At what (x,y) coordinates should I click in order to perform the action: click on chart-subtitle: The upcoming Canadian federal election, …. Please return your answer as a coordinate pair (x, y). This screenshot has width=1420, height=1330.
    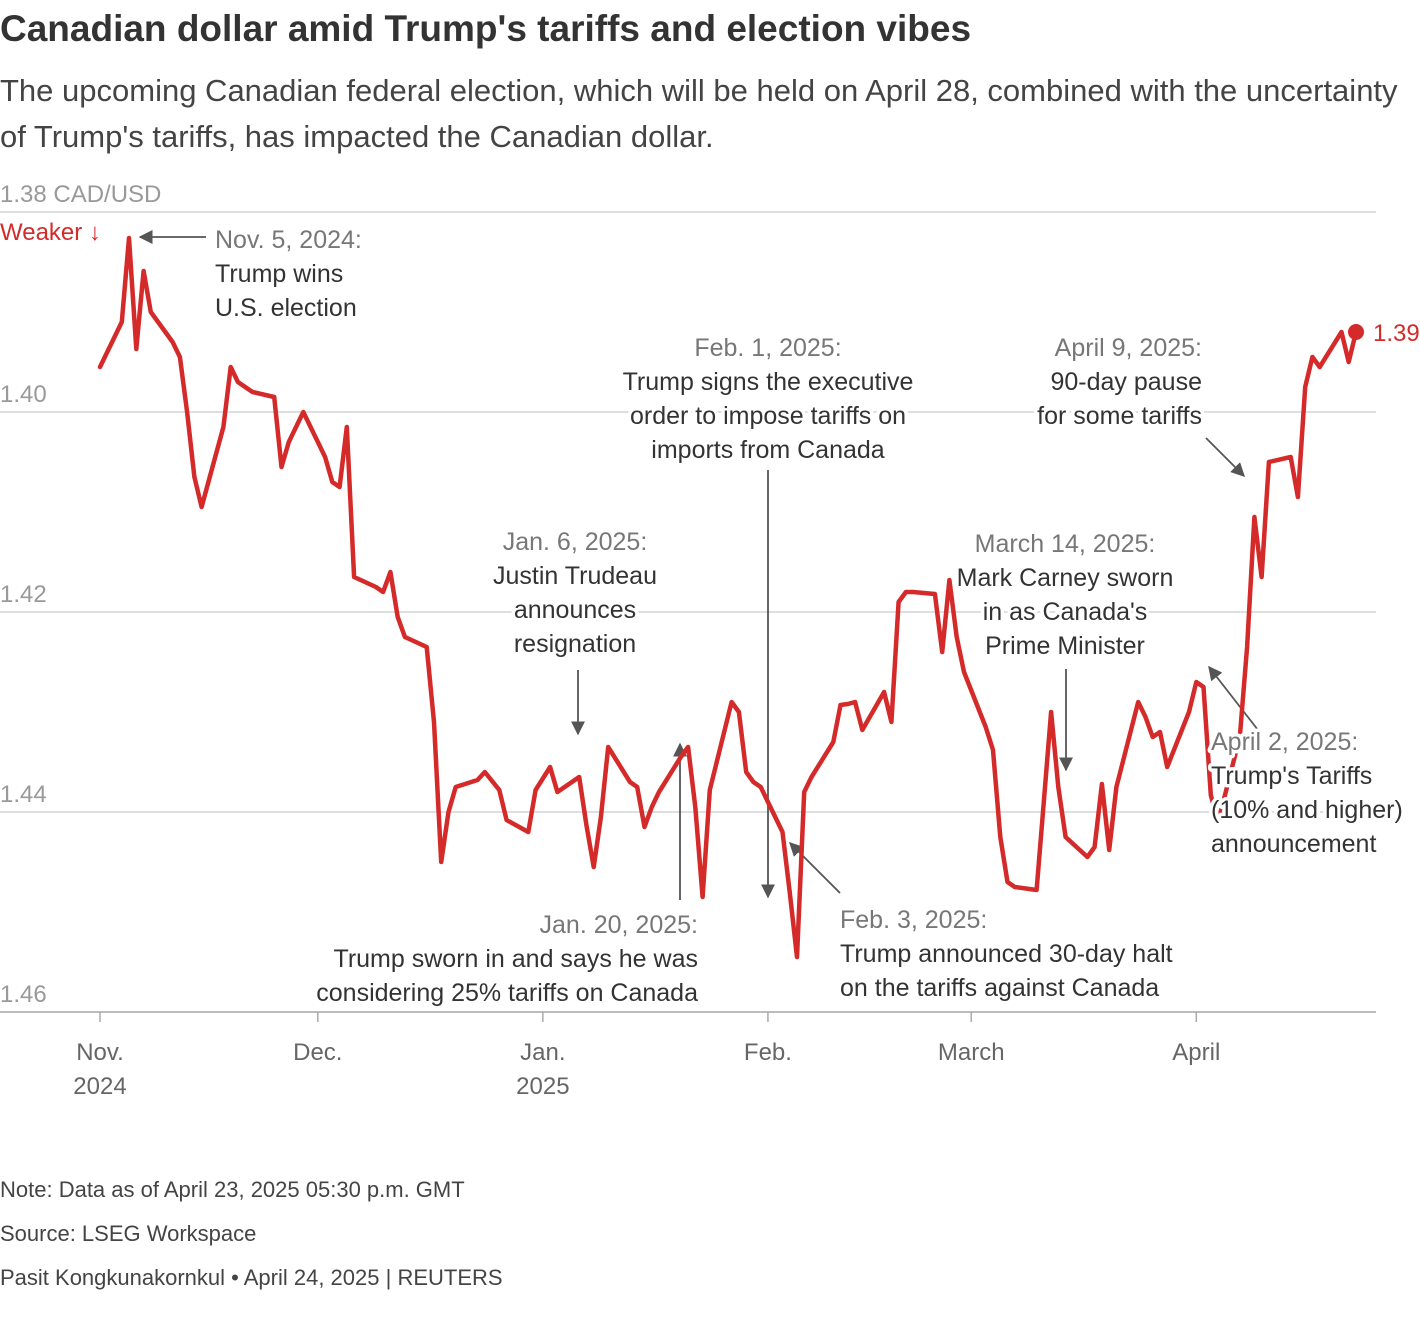
    Looking at the image, I should click on (699, 113).